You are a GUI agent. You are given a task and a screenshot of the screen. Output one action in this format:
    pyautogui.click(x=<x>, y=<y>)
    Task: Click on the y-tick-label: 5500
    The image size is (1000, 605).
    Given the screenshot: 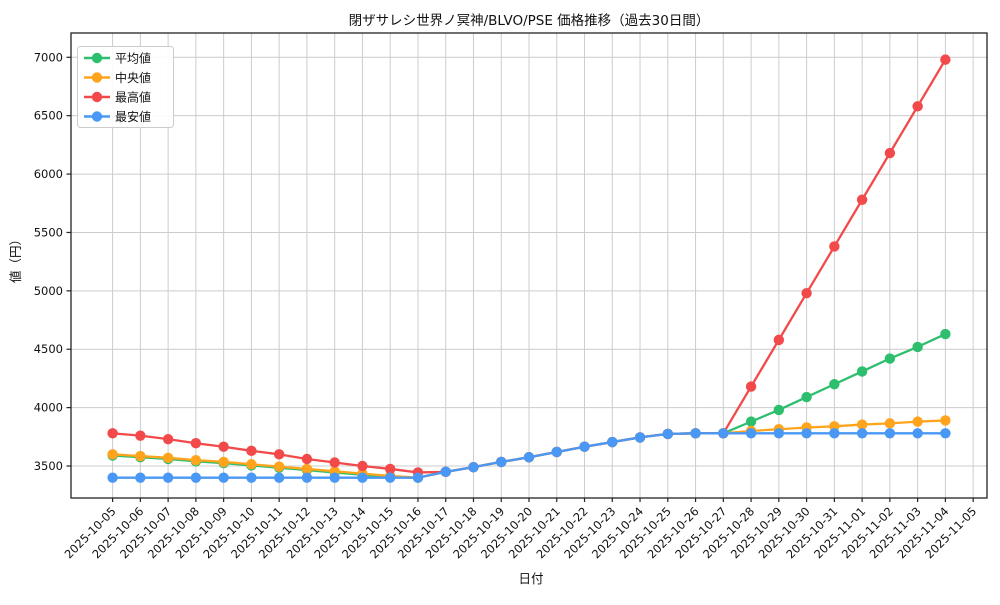 What is the action you would take?
    pyautogui.click(x=48, y=232)
    